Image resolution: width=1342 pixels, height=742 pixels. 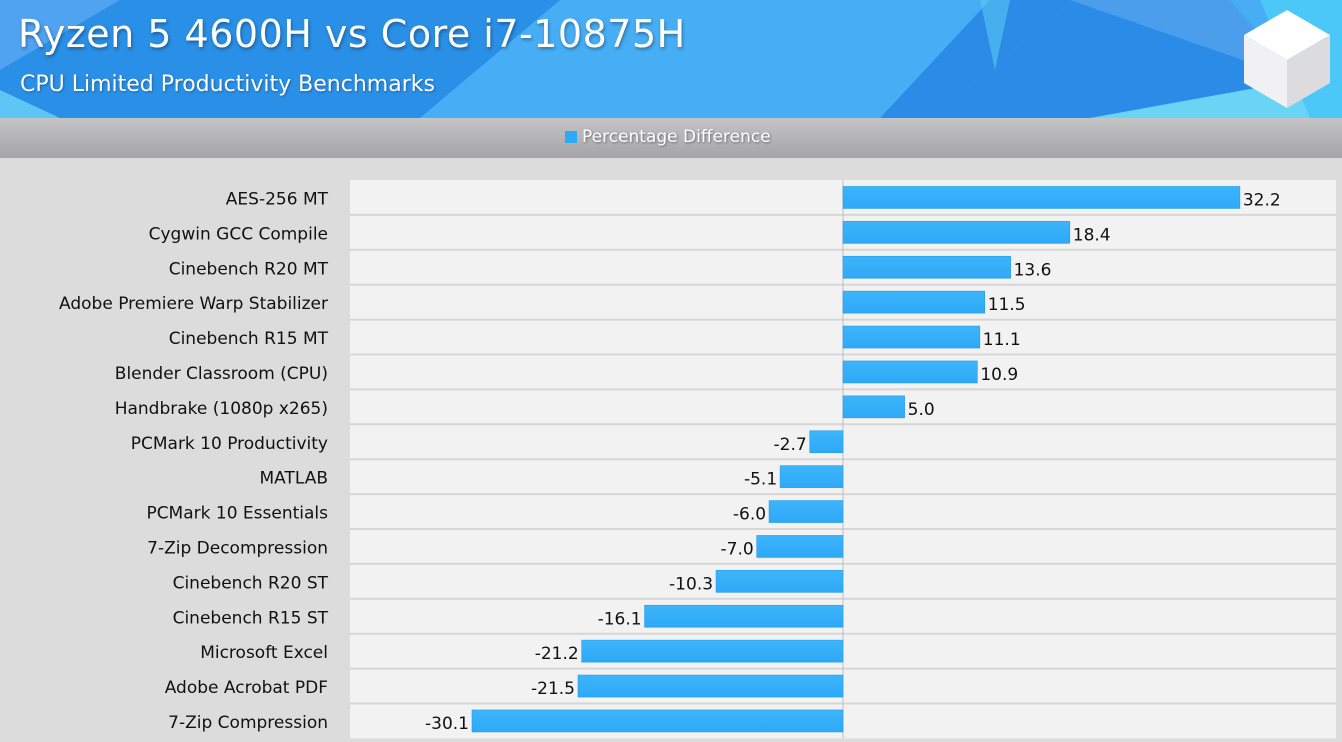 I want to click on category-label: Cinebench R20 MT, so click(x=249, y=269).